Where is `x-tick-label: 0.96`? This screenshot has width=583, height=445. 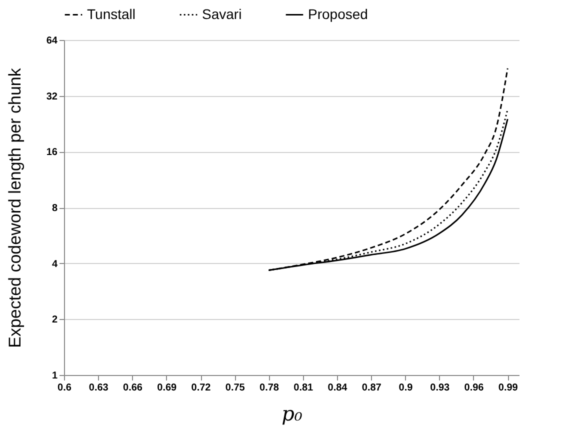 x-tick-label: 0.96 is located at coordinates (474, 388).